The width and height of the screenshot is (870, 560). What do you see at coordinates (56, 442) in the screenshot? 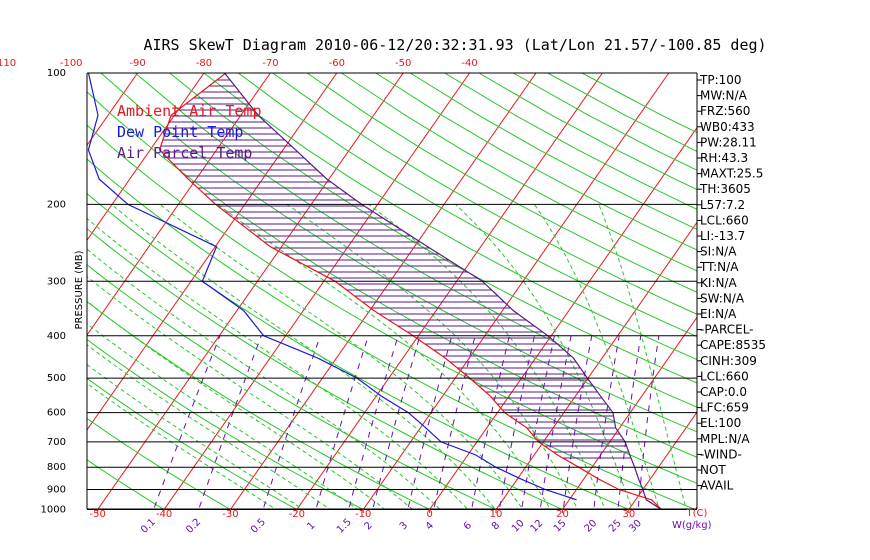
I see `pressure-tick-label: 700` at bounding box center [56, 442].